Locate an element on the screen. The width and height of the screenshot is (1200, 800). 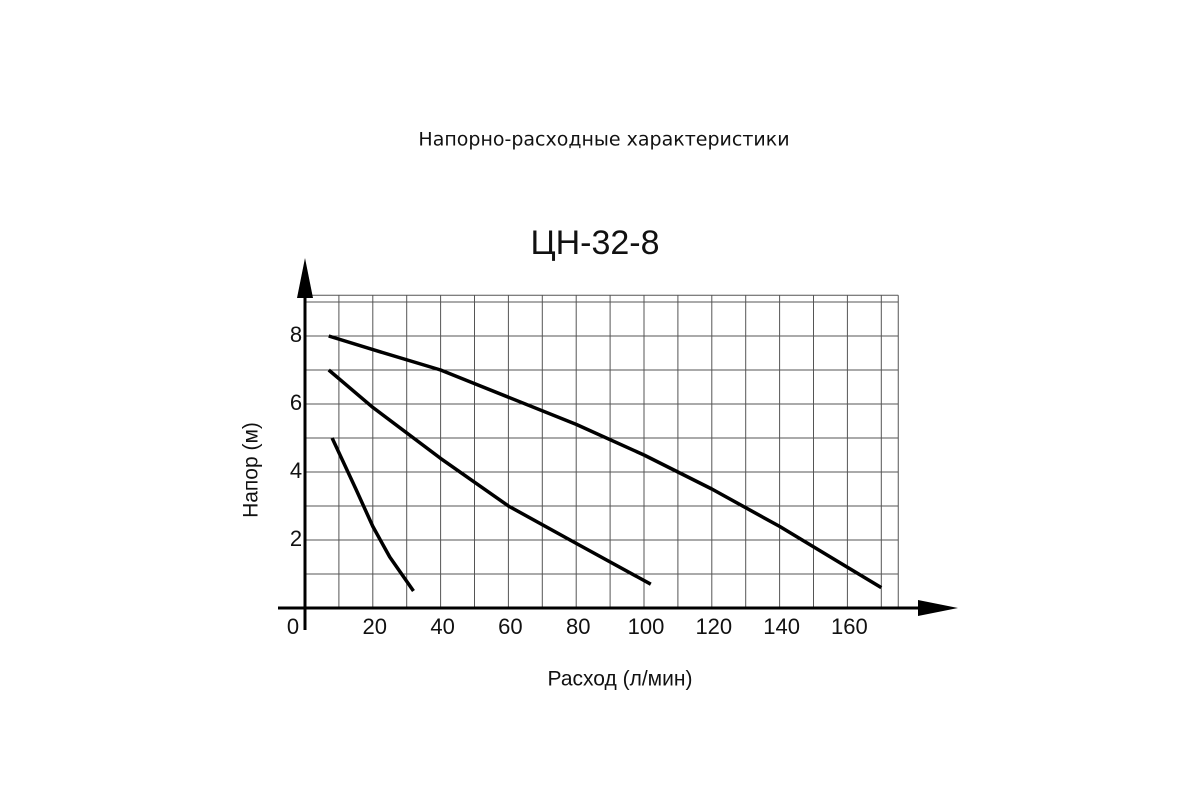
x-axis-arrow is located at coordinates (938, 608).